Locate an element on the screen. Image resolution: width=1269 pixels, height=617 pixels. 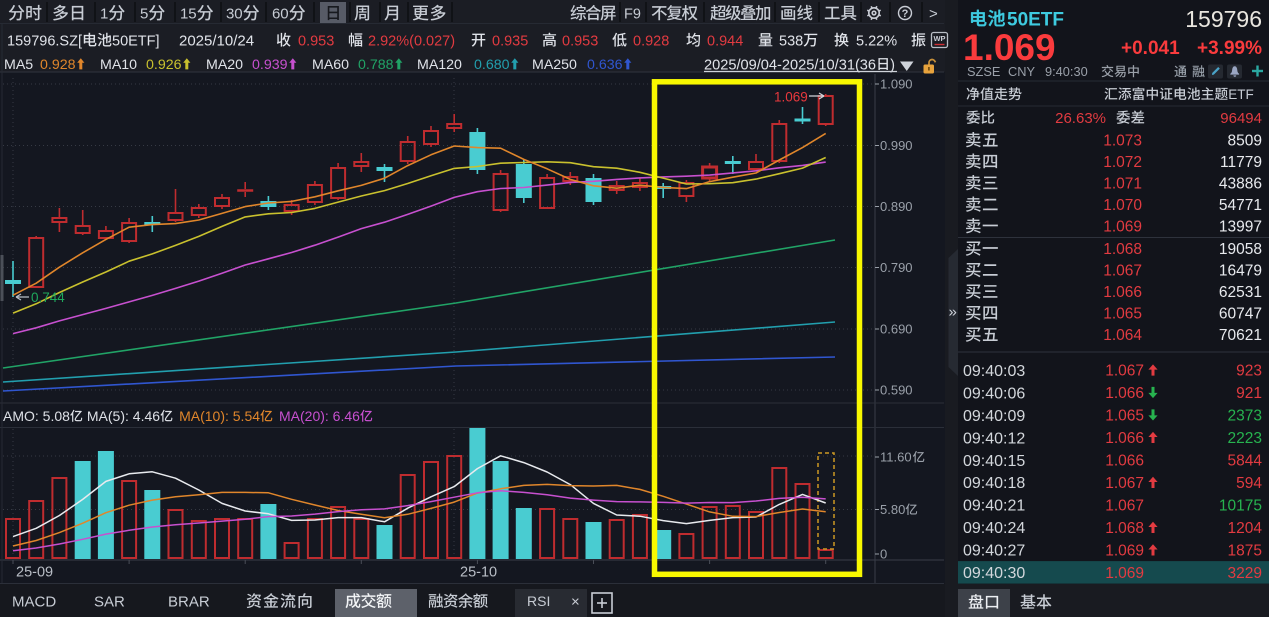
svg-text: CNY is located at coordinates (1021, 71).